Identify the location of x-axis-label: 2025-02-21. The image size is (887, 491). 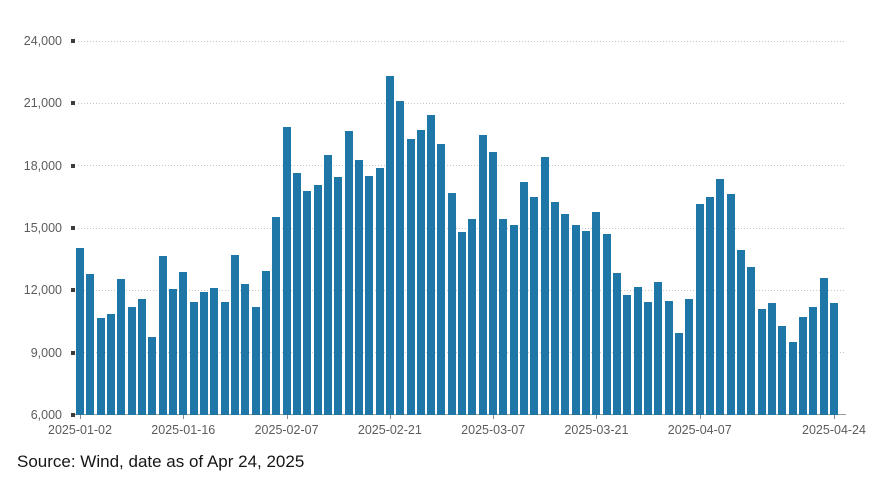
(389, 430).